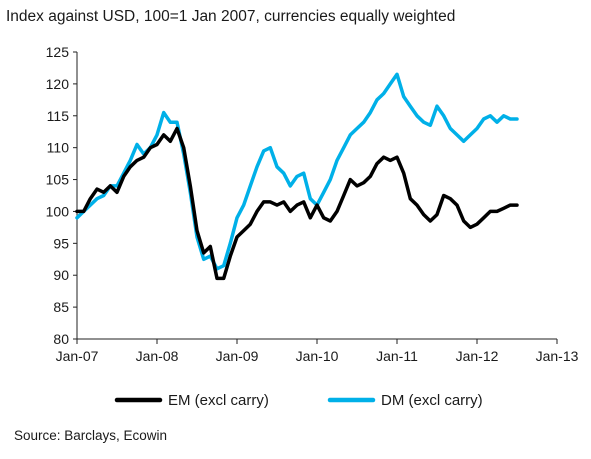 This screenshot has width=591, height=459. I want to click on y-tick-label: 95, so click(61, 243).